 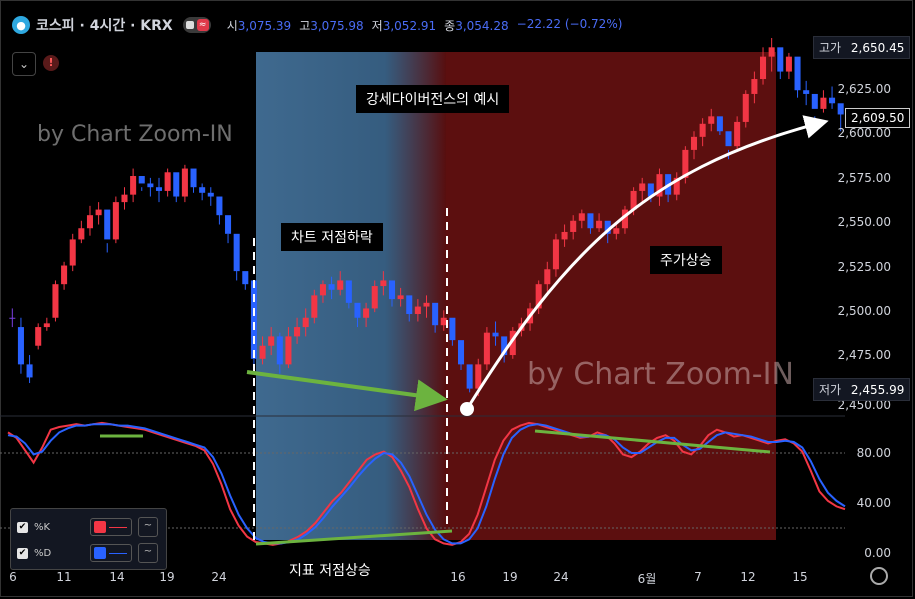 What do you see at coordinates (196, 25) in the screenshot?
I see `toggle-icon: ≈` at bounding box center [196, 25].